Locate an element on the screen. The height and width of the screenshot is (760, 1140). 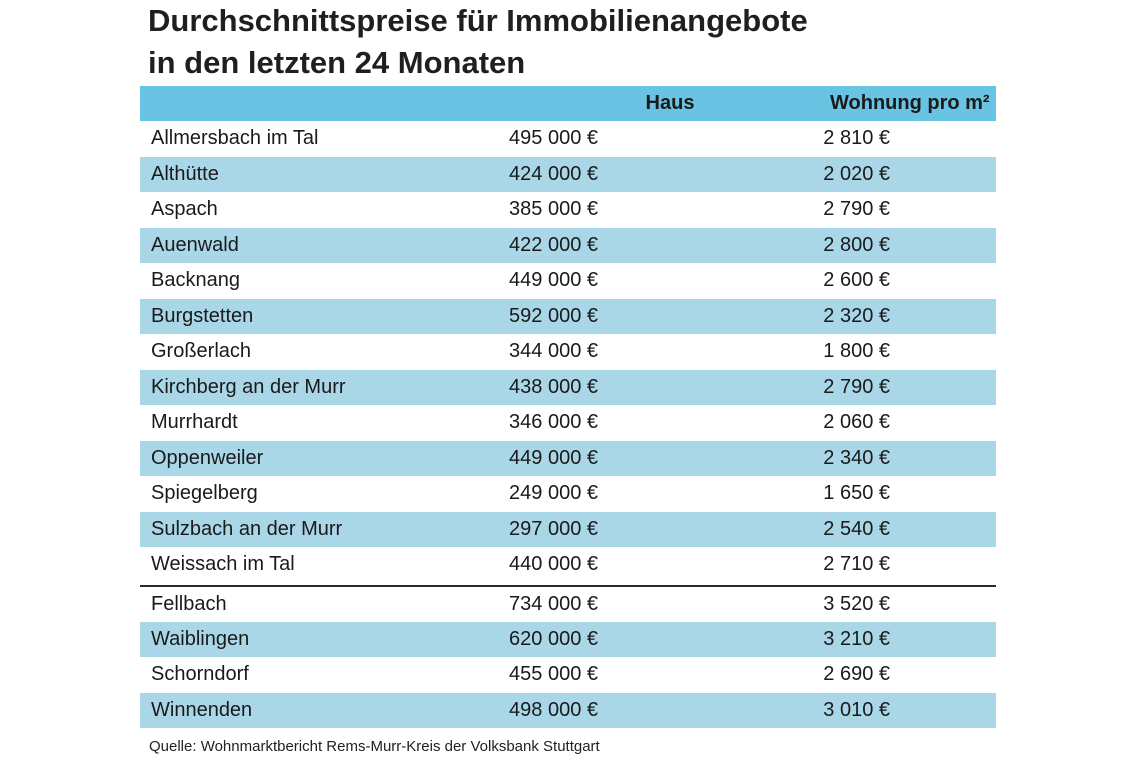
cell-haus: 424 000 € is located at coordinates (553, 173).